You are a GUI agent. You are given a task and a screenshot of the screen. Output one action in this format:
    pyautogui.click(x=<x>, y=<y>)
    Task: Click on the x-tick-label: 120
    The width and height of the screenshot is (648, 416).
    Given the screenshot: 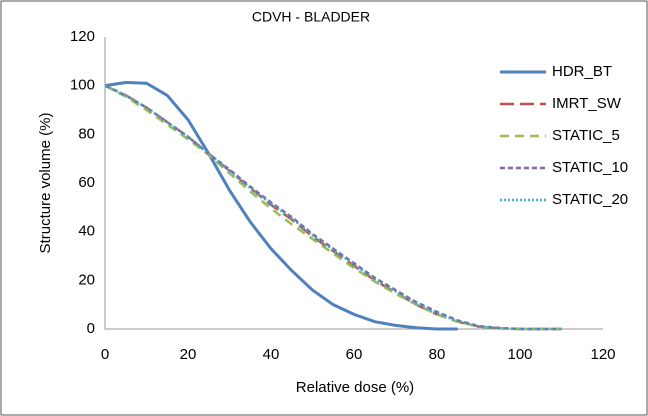 What is the action you would take?
    pyautogui.click(x=602, y=354)
    